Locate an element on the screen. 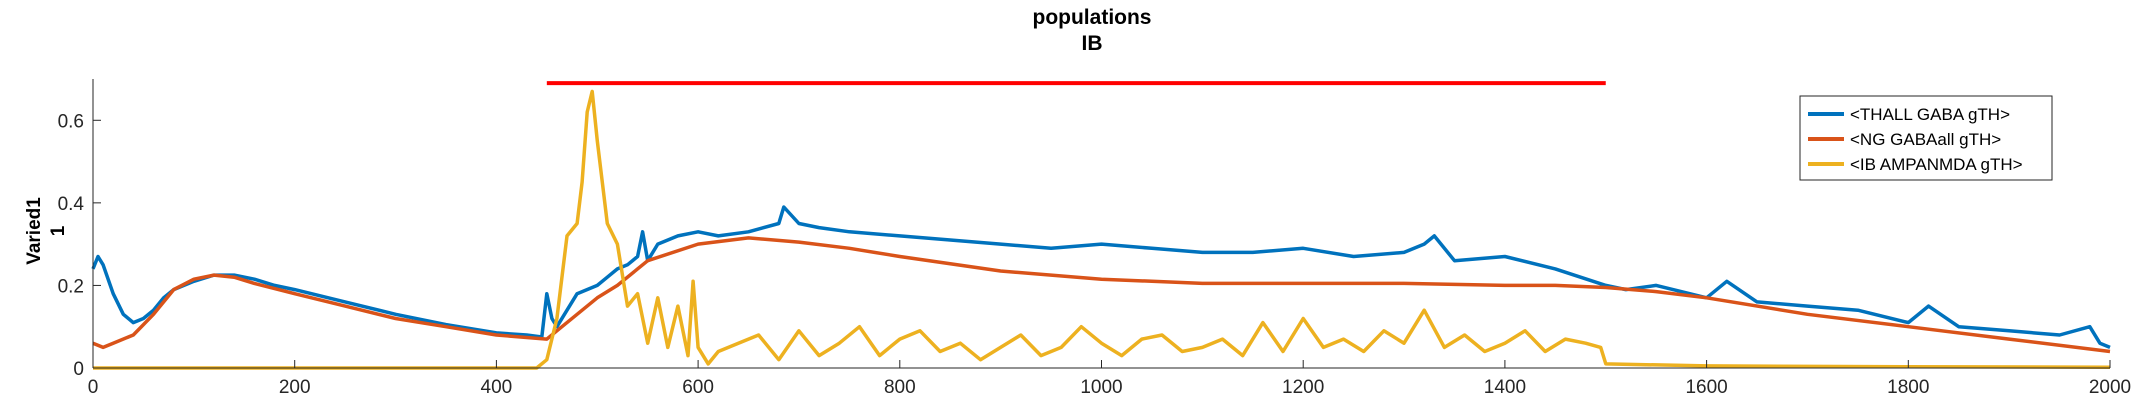 The height and width of the screenshot is (400, 2133). y-tick-label-2: 0.4 is located at coordinates (71, 204).